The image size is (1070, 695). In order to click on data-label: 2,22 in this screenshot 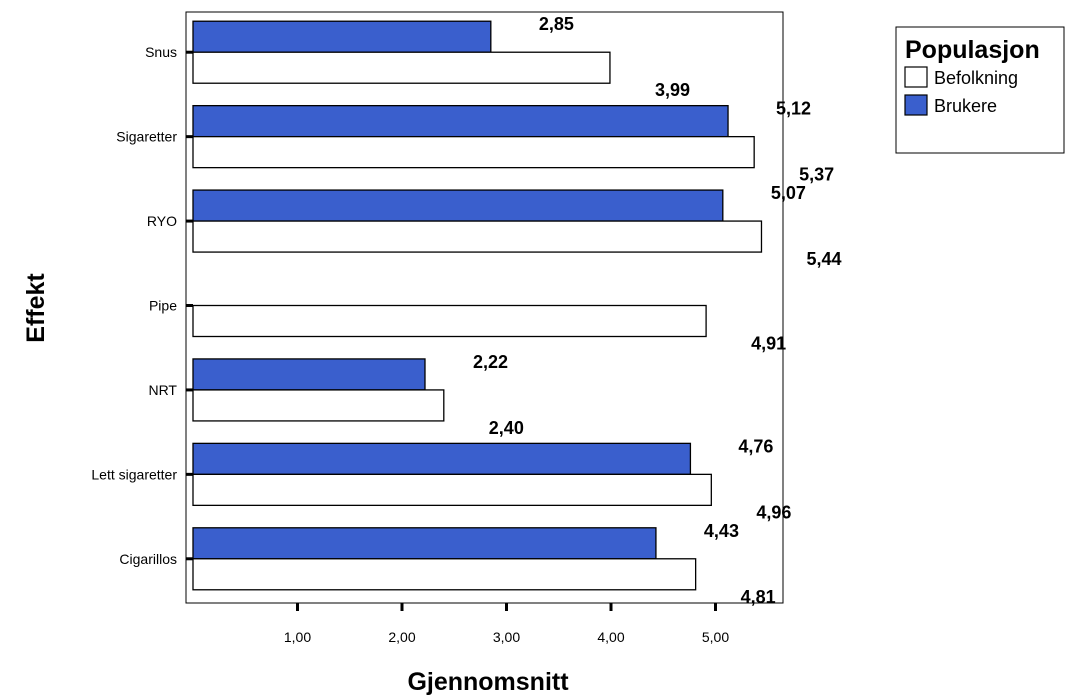, I will do `click(490, 362)`.